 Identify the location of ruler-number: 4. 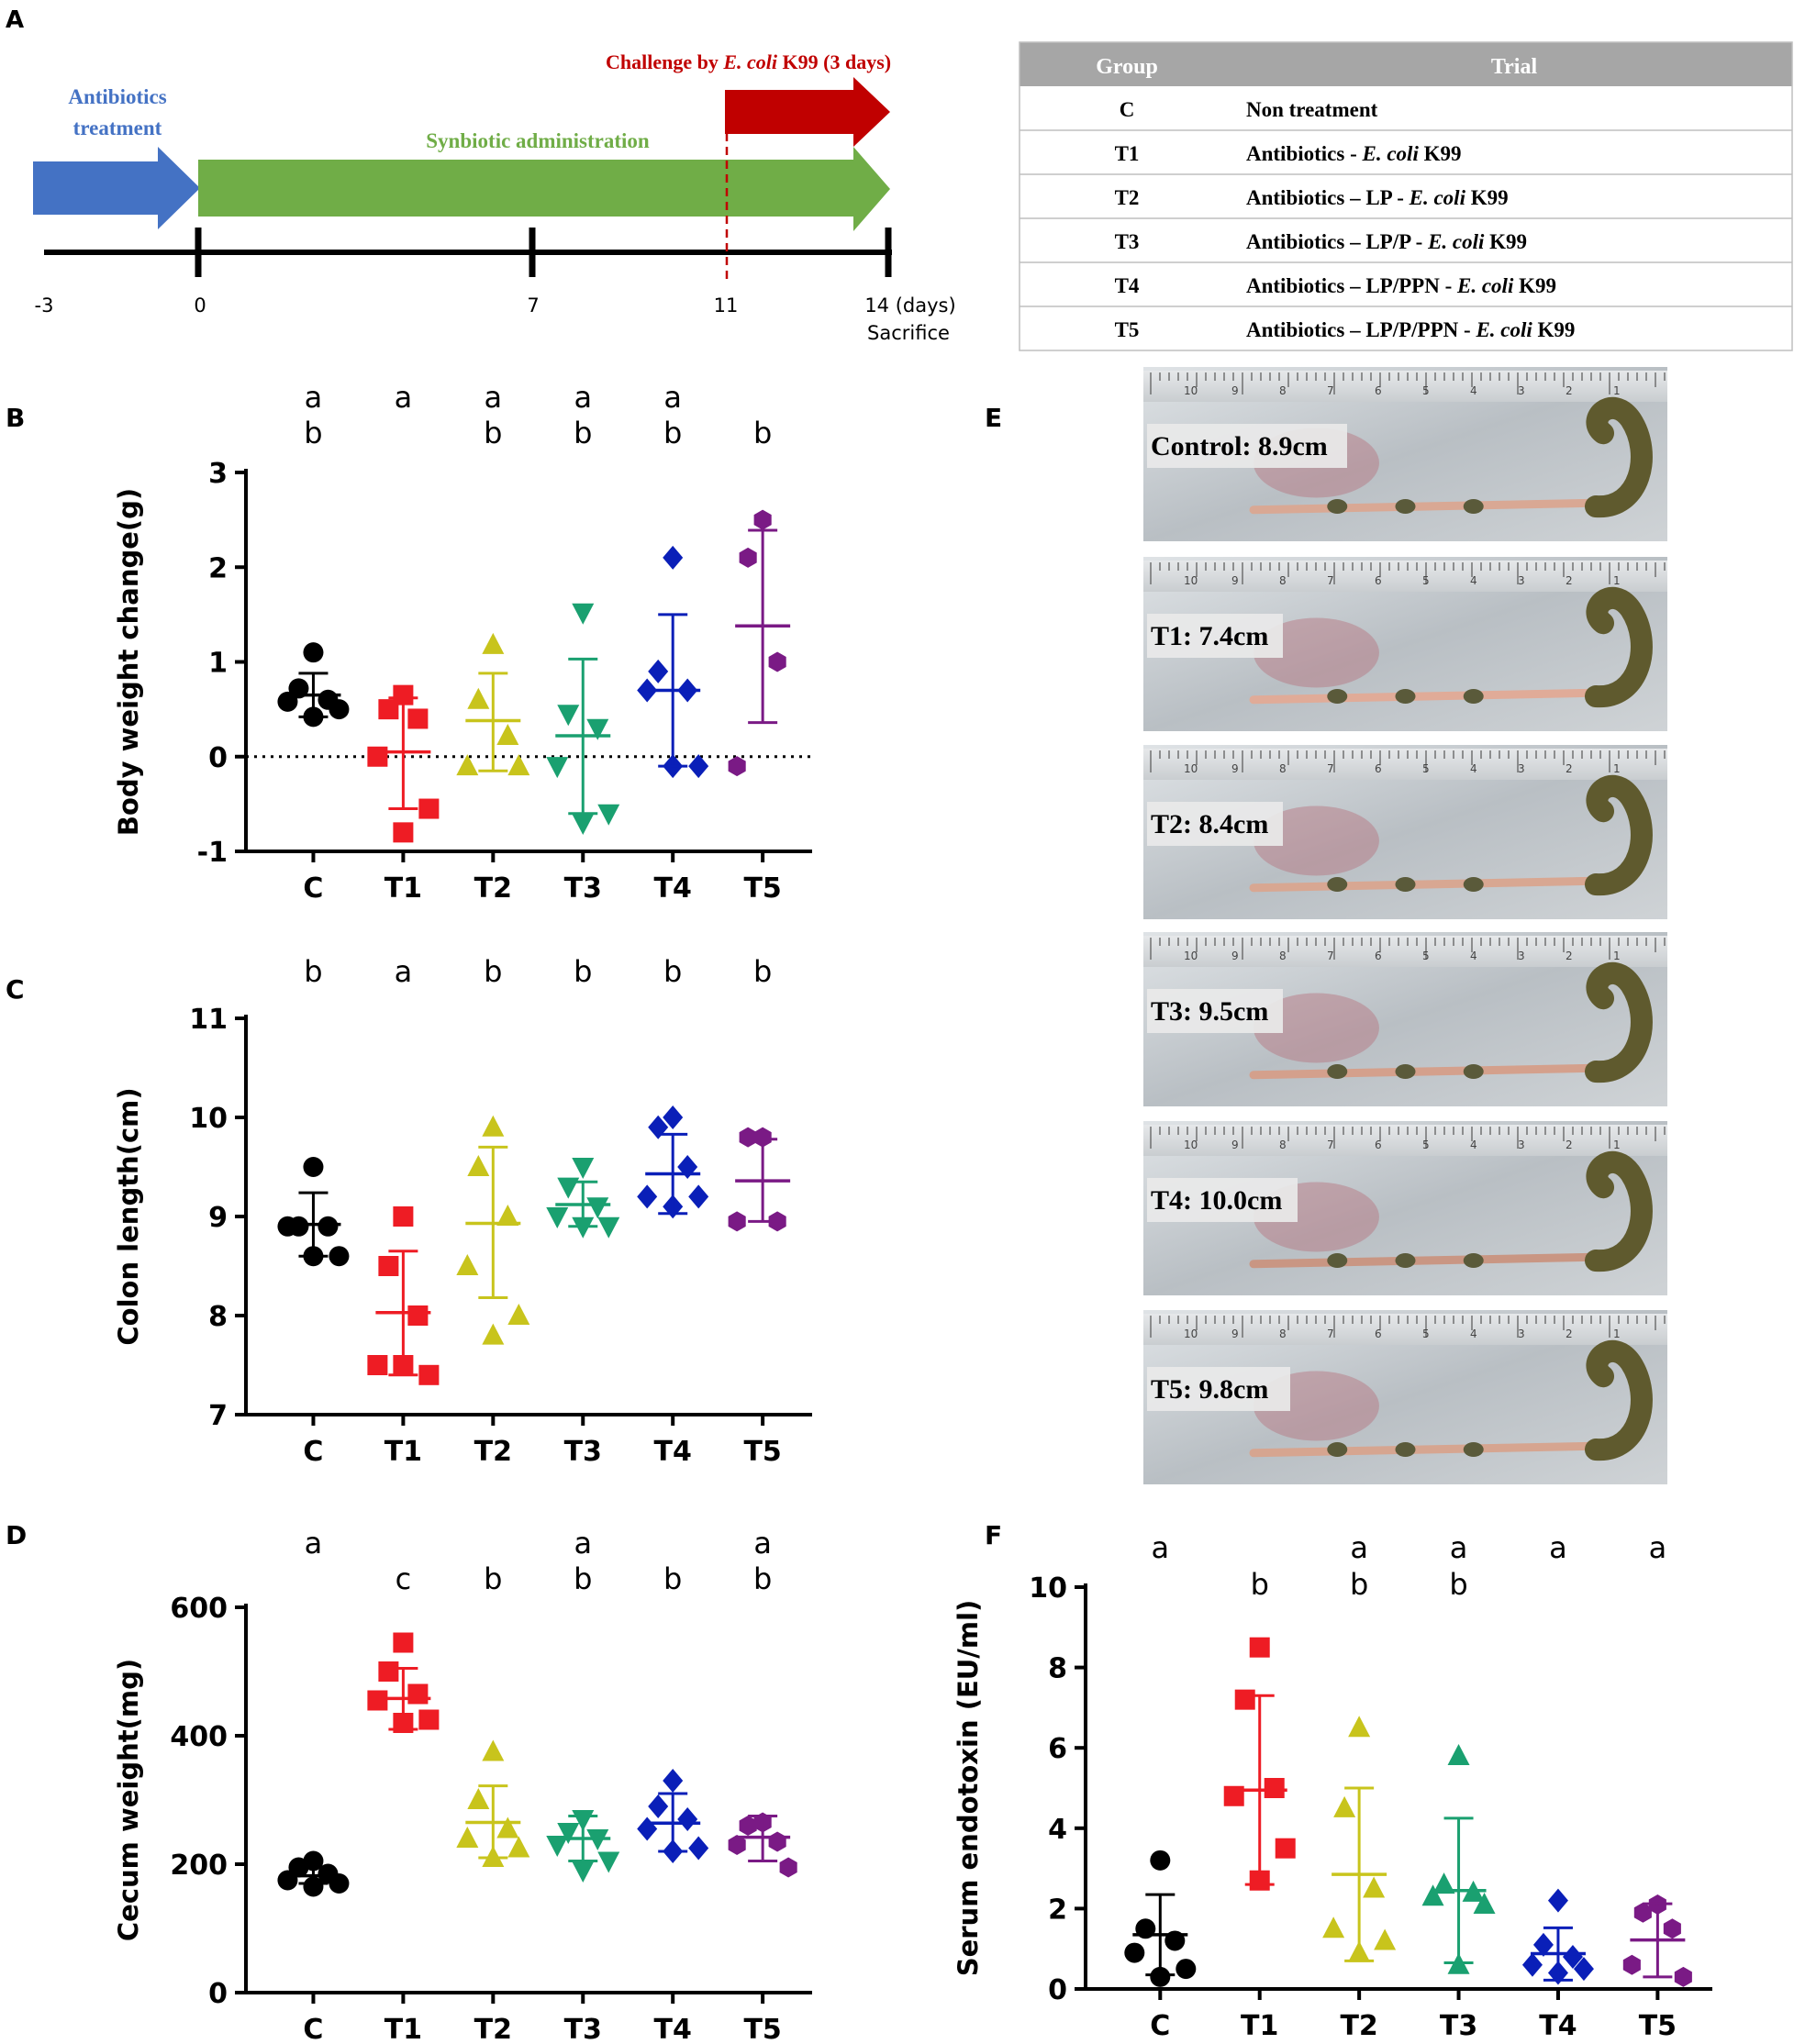
(1473, 391).